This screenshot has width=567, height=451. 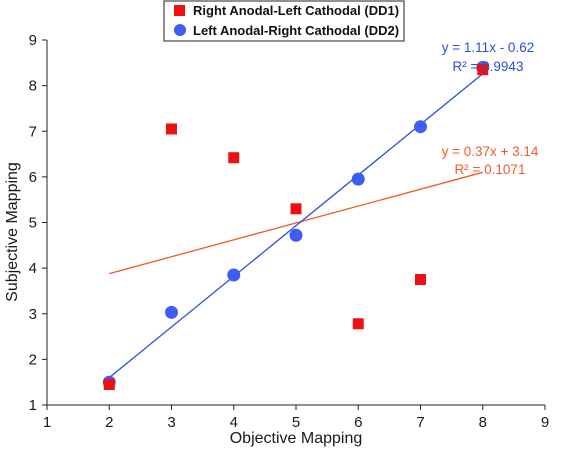 I want to click on y-tick-label: 5, so click(x=33, y=223).